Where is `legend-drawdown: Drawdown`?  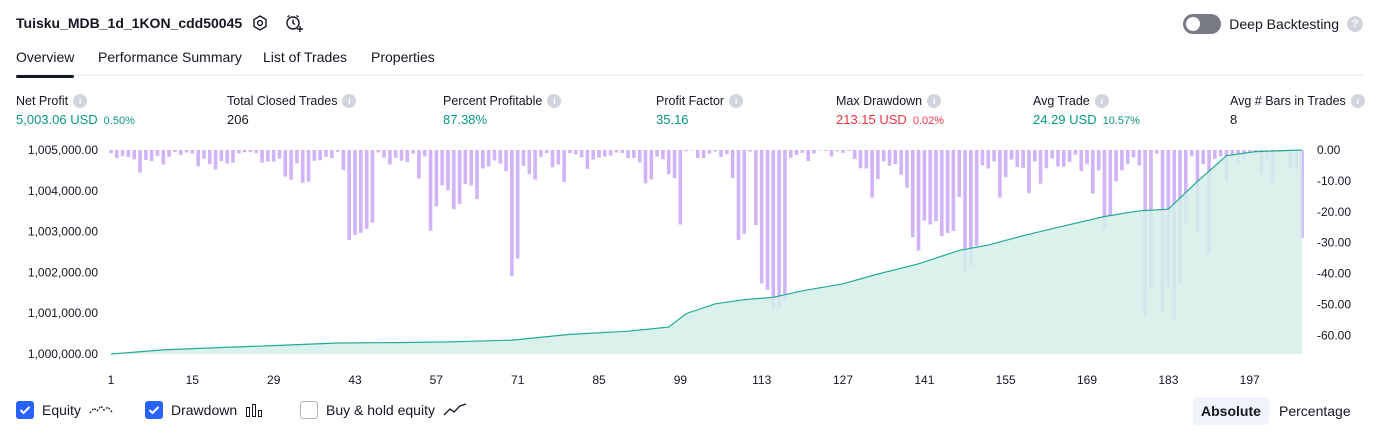 legend-drawdown: Drawdown is located at coordinates (205, 410).